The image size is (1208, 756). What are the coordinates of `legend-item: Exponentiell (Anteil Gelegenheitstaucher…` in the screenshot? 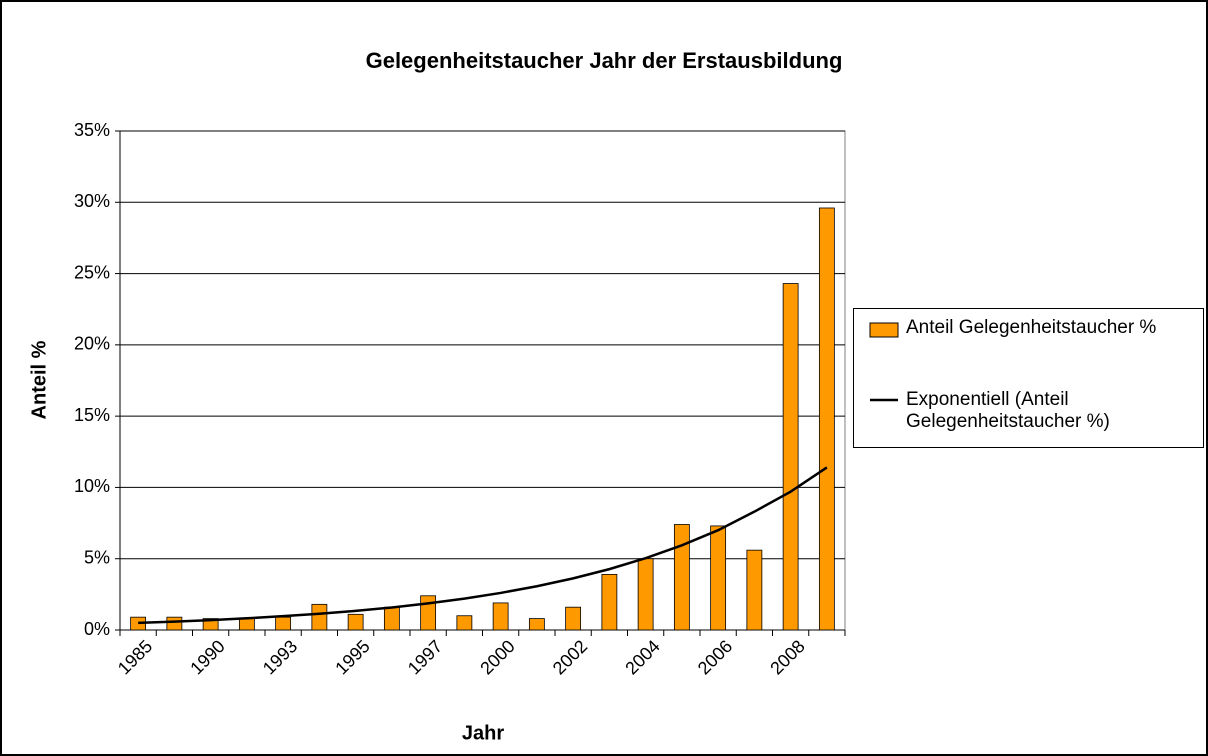 It's located at (1035, 411).